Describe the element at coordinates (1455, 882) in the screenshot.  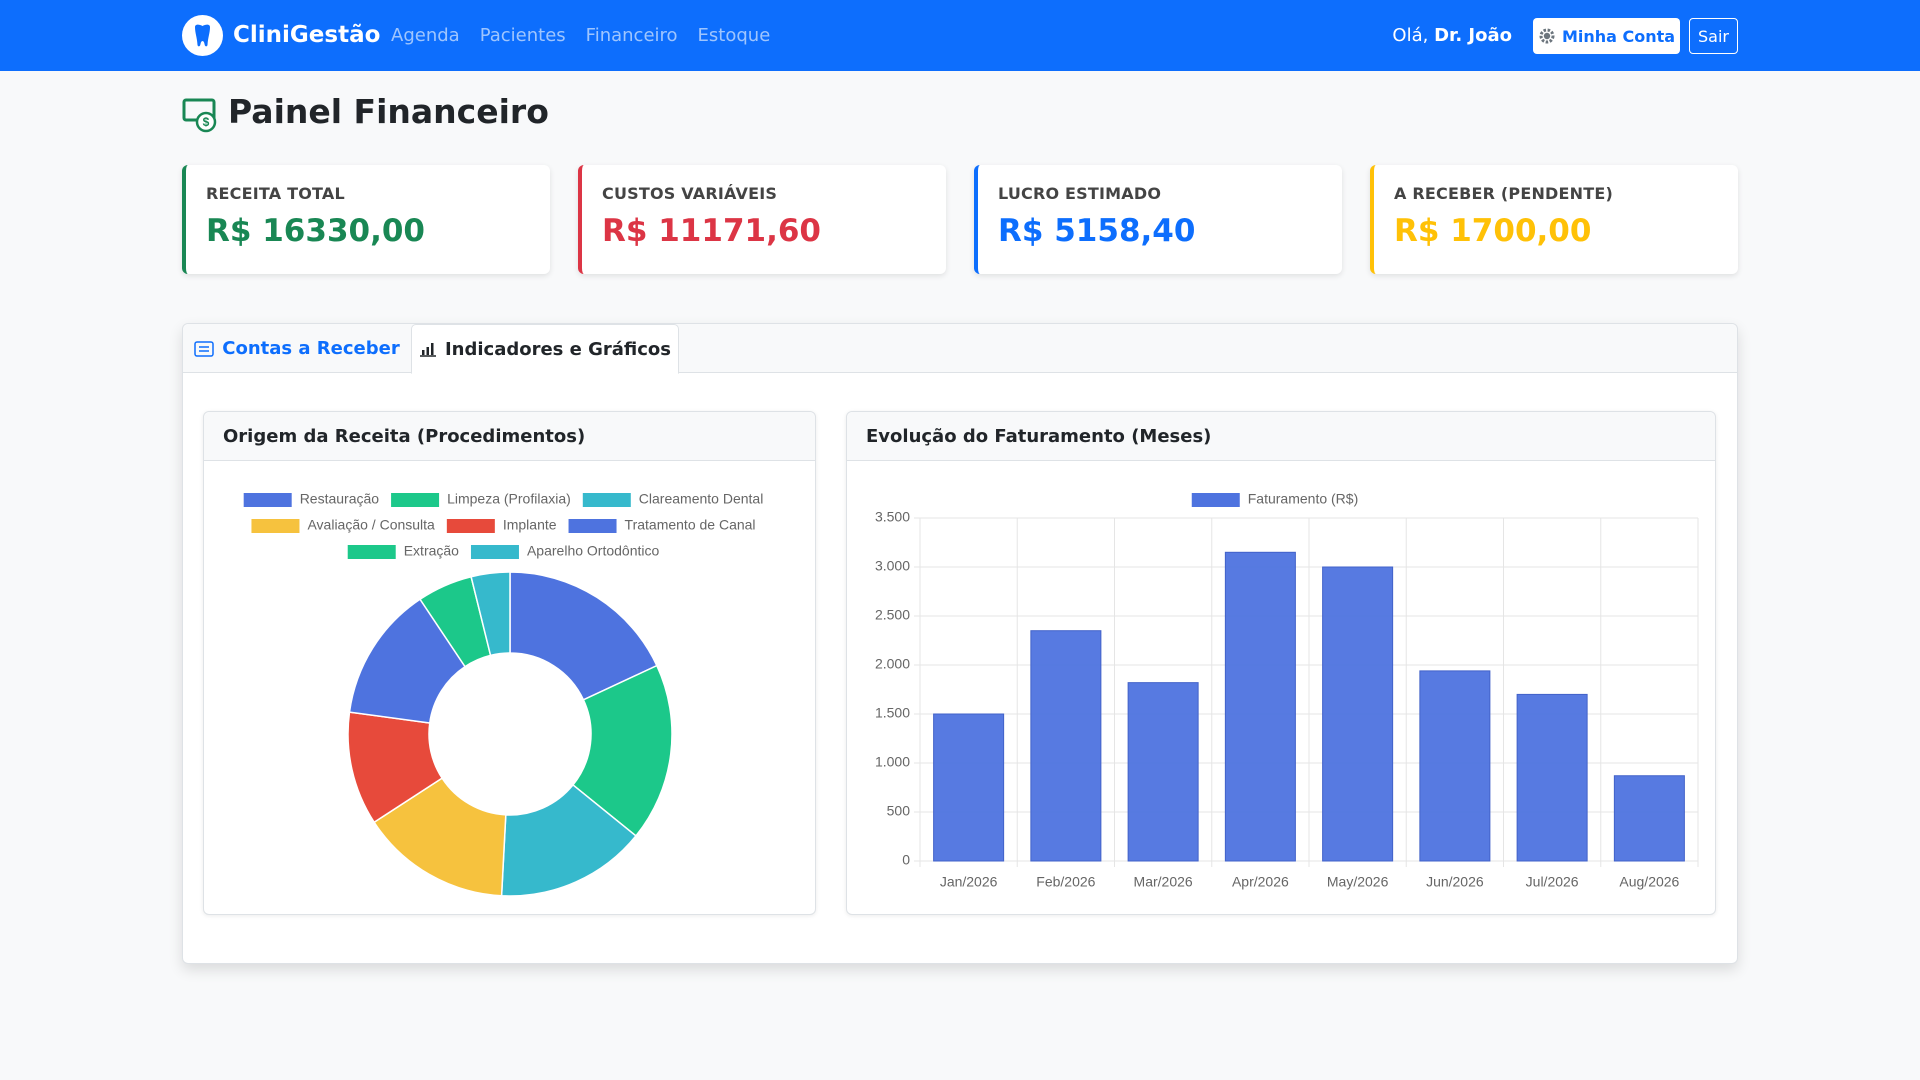
I see `x-tick-label: Jun/2026` at that location.